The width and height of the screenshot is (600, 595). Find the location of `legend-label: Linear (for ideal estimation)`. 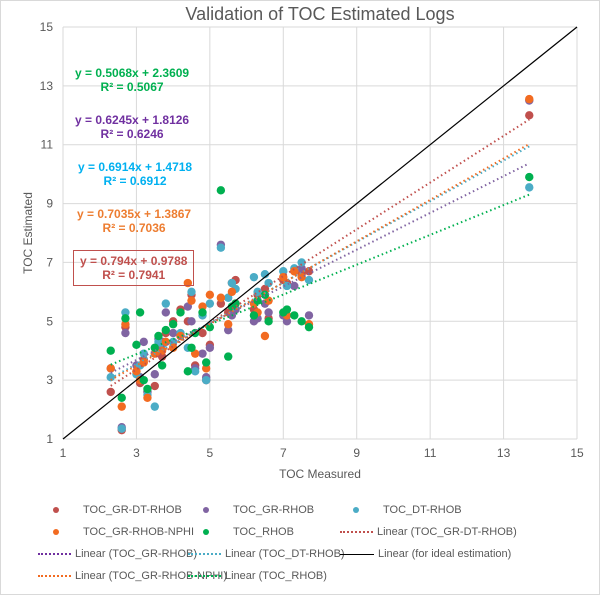

legend-label: Linear (for ideal estimation) is located at coordinates (445, 554).